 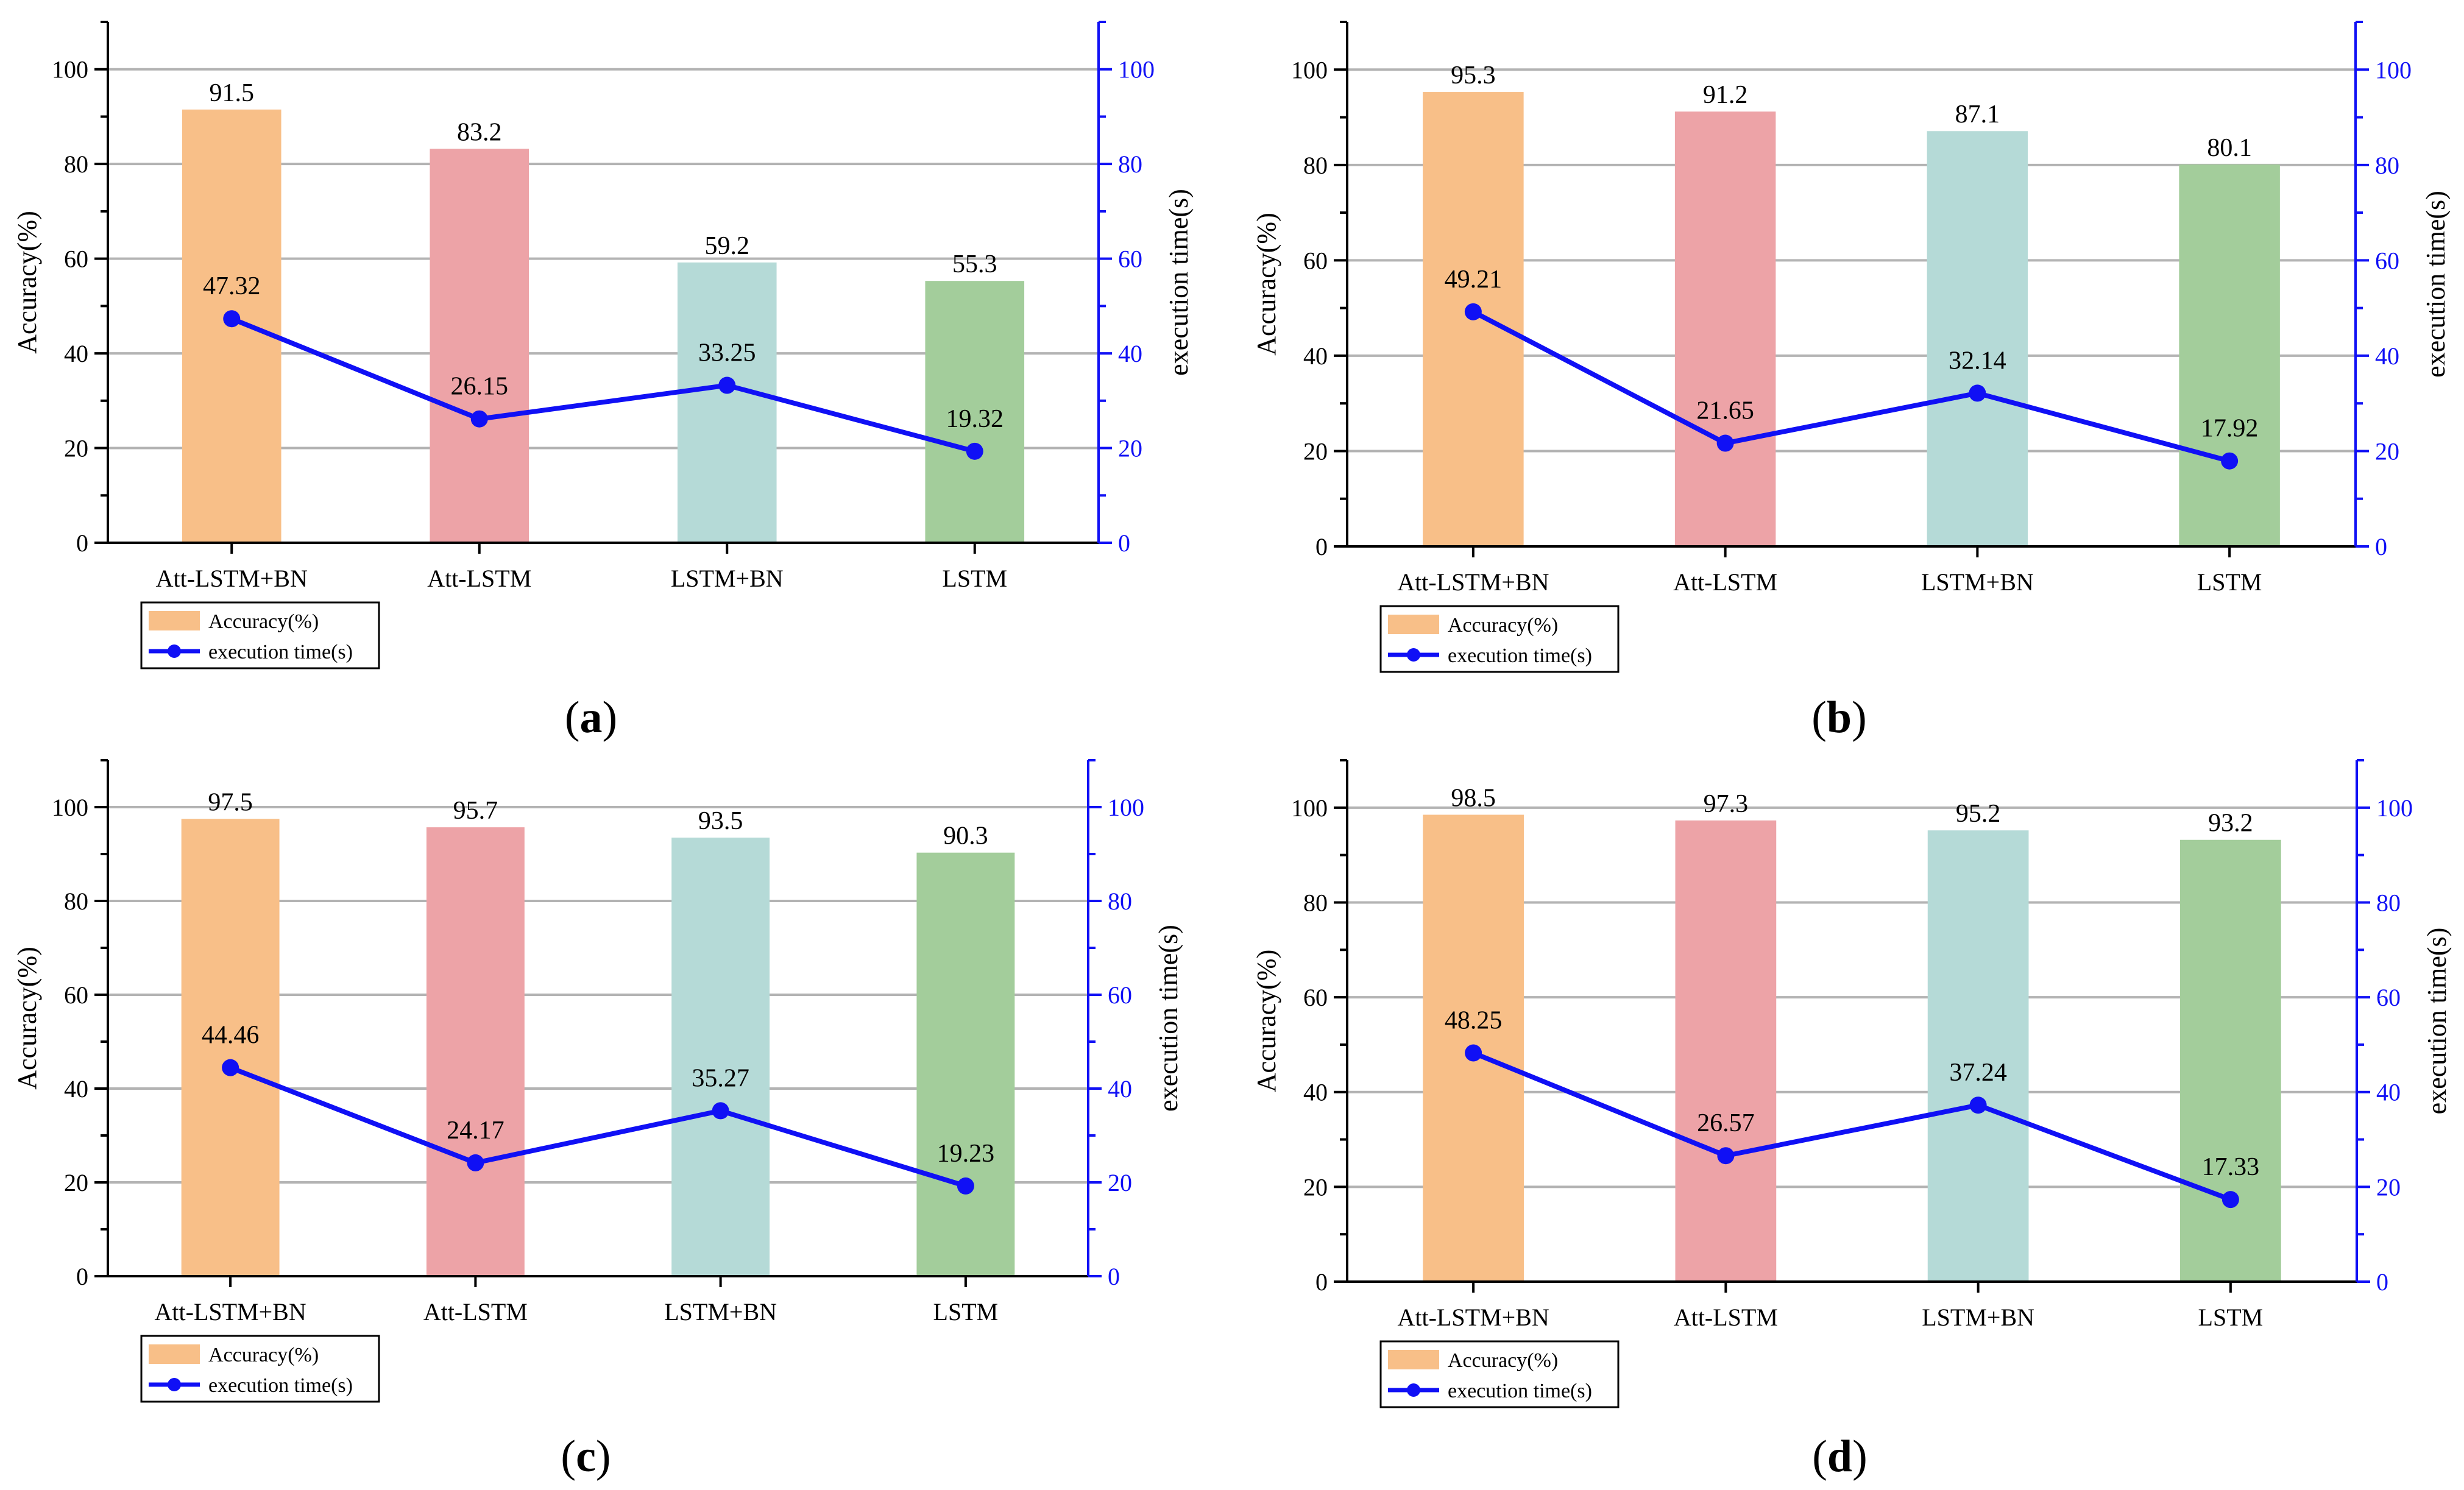 I want to click on execution-time-value-label: 44.46, so click(x=231, y=1036).